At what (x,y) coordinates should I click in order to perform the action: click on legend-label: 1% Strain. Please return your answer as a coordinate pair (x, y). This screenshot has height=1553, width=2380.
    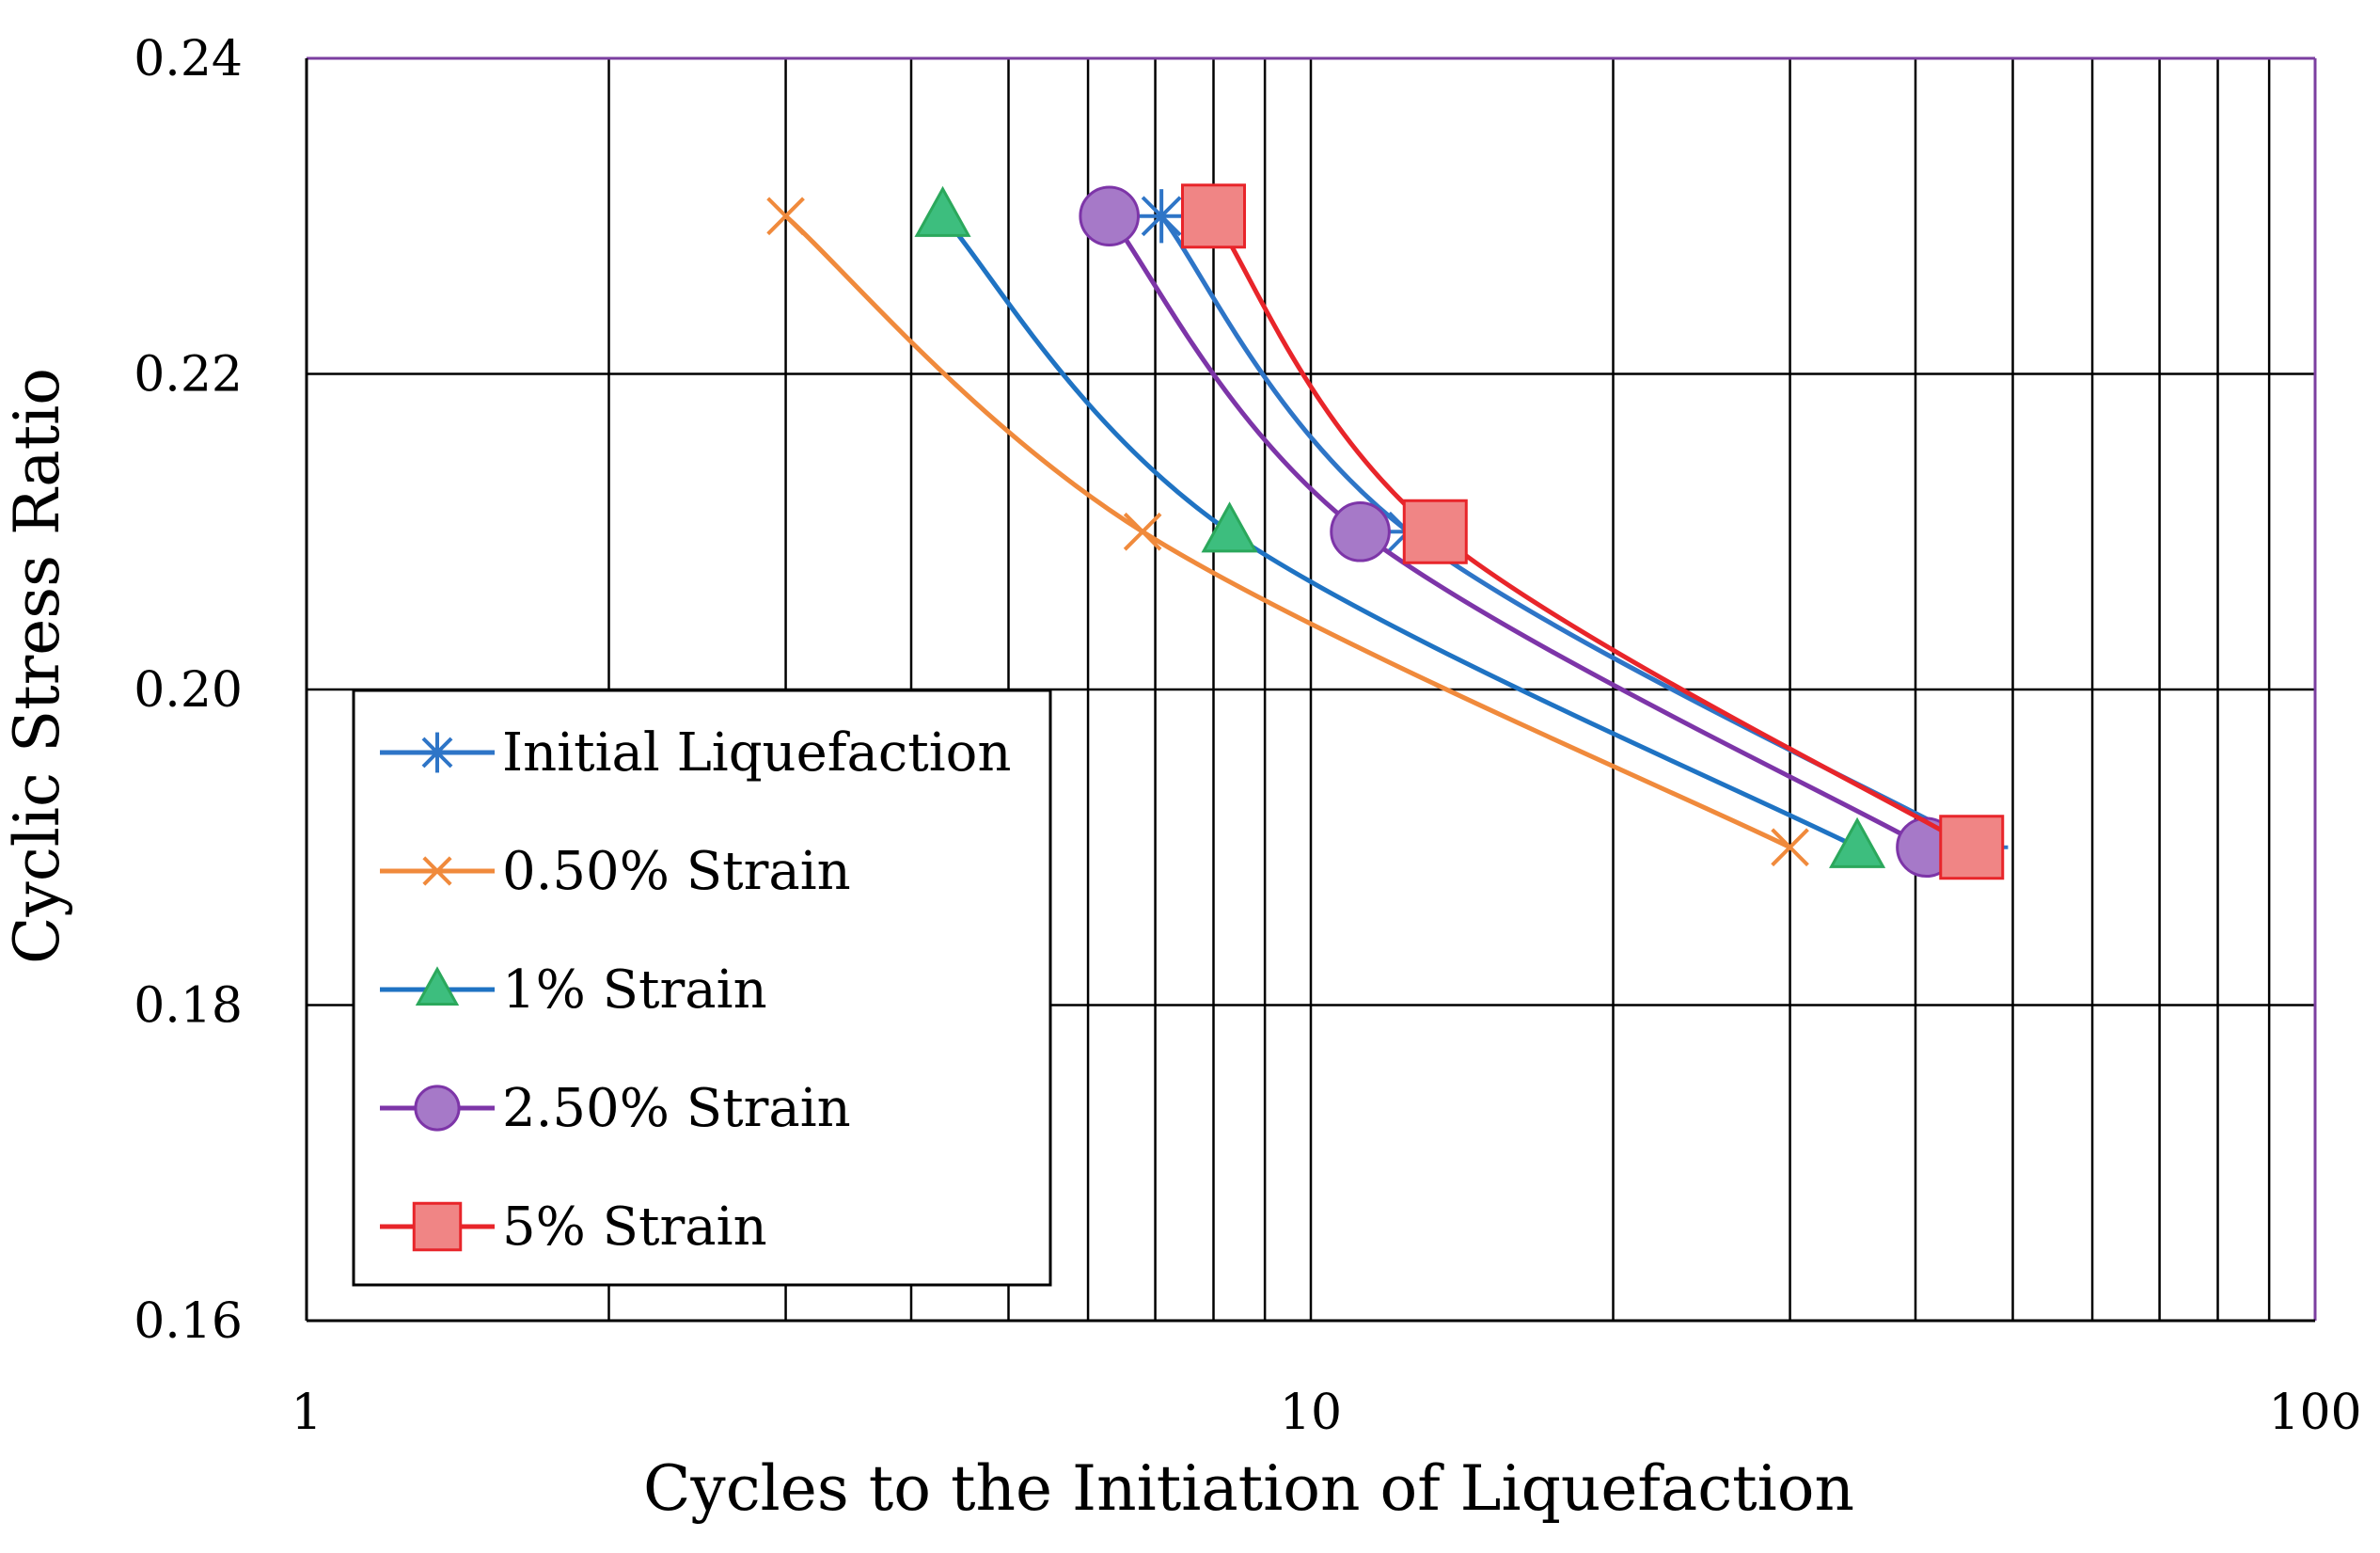
    Looking at the image, I should click on (634, 990).